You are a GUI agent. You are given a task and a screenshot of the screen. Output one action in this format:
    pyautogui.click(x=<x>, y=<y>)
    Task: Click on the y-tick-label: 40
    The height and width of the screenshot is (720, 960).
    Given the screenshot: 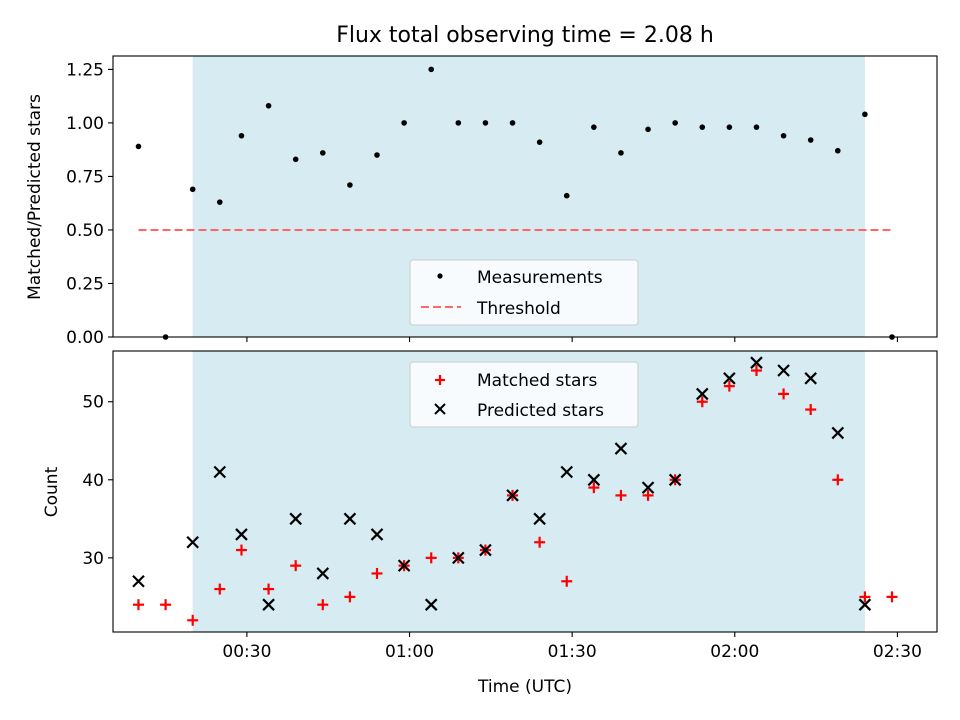 What is the action you would take?
    pyautogui.click(x=93, y=481)
    